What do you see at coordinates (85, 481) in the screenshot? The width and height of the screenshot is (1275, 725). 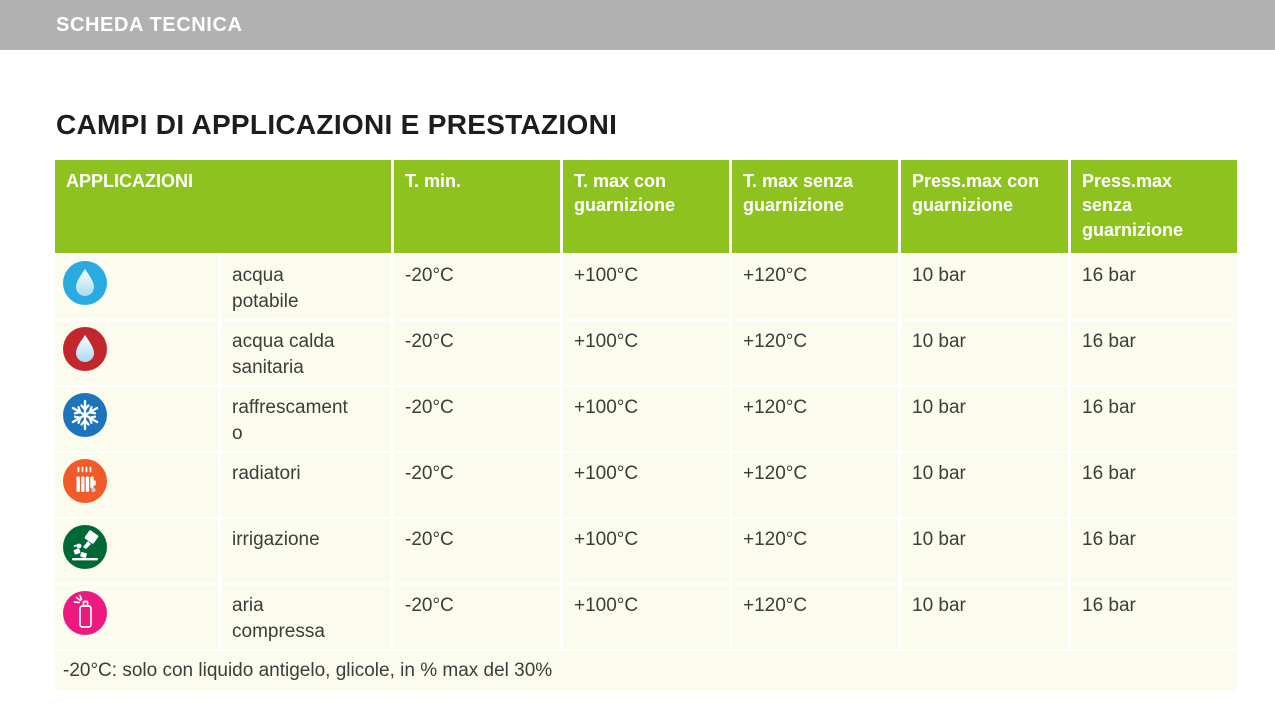 I see `radiator-icon` at bounding box center [85, 481].